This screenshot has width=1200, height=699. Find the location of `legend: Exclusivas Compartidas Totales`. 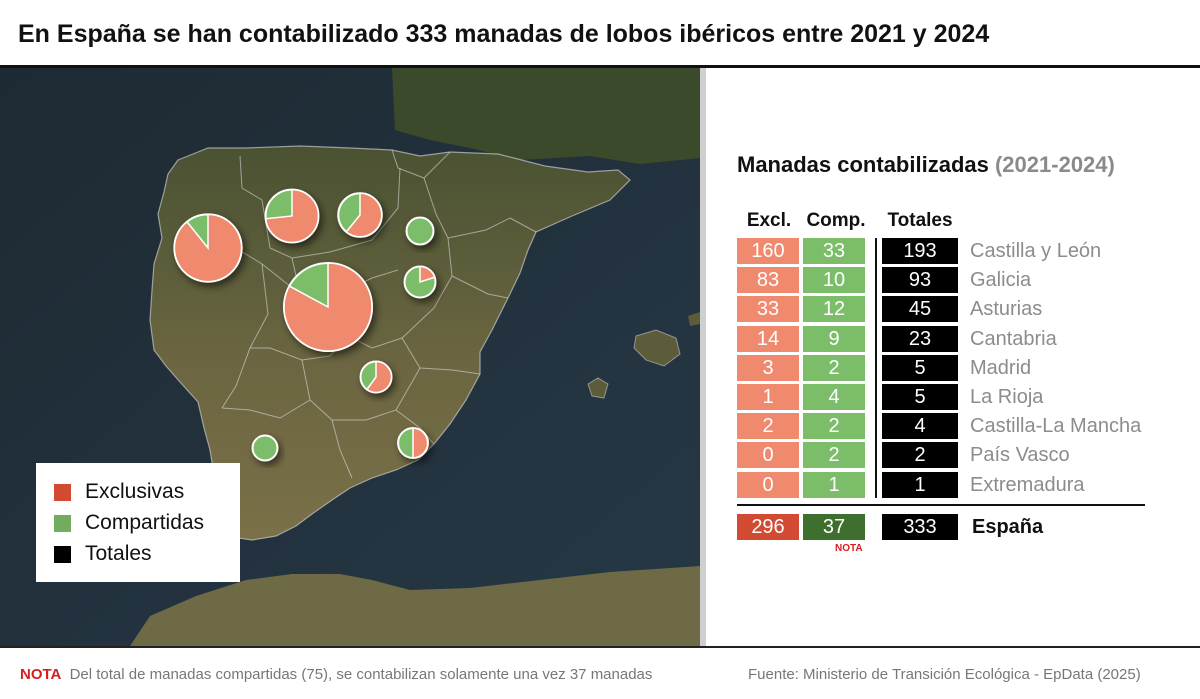

legend: Exclusivas Compartidas Totales is located at coordinates (138, 522).